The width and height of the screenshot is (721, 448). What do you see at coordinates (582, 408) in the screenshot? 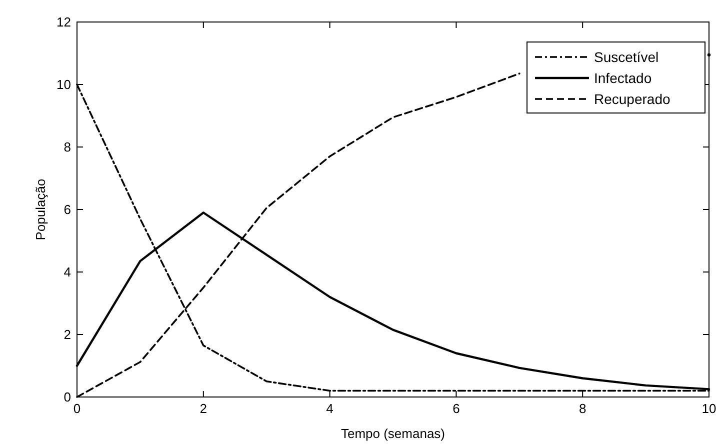
I see `x-tick-label: 8` at bounding box center [582, 408].